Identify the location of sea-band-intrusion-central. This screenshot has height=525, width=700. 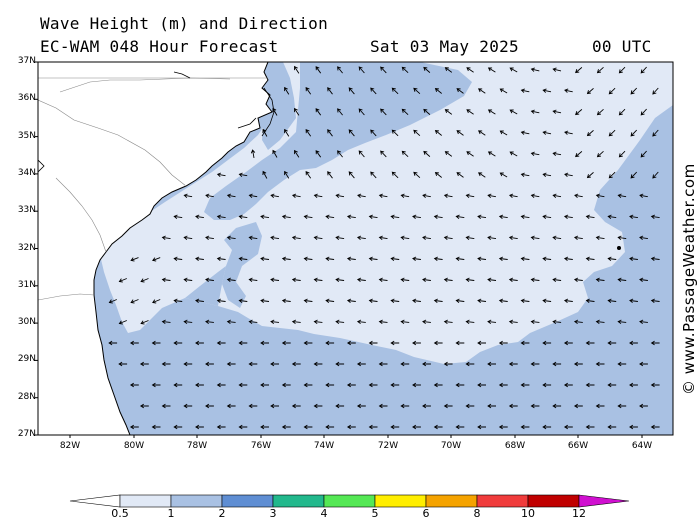
(242, 265).